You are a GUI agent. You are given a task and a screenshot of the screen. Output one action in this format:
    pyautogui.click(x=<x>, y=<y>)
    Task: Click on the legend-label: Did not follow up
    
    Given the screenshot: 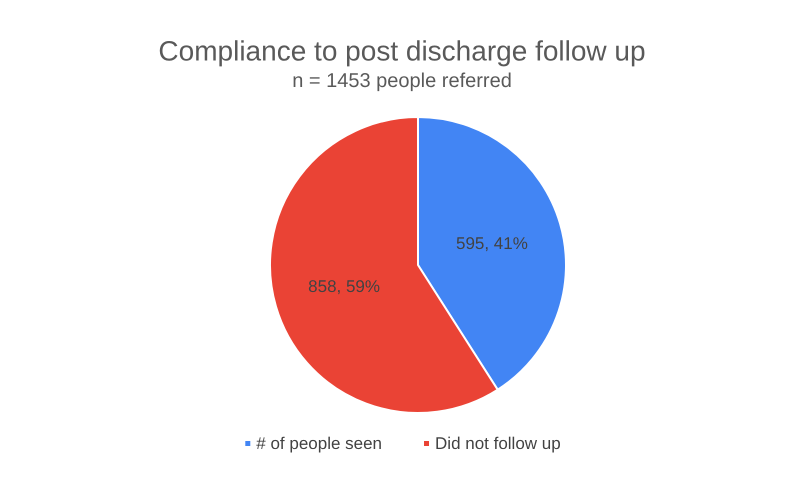 What is the action you would take?
    pyautogui.click(x=498, y=443)
    